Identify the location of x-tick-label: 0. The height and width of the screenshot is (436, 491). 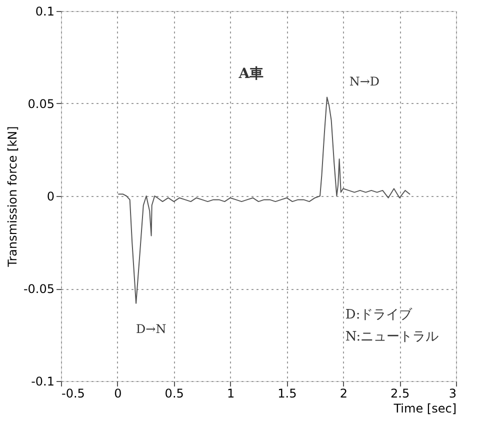
(118, 393).